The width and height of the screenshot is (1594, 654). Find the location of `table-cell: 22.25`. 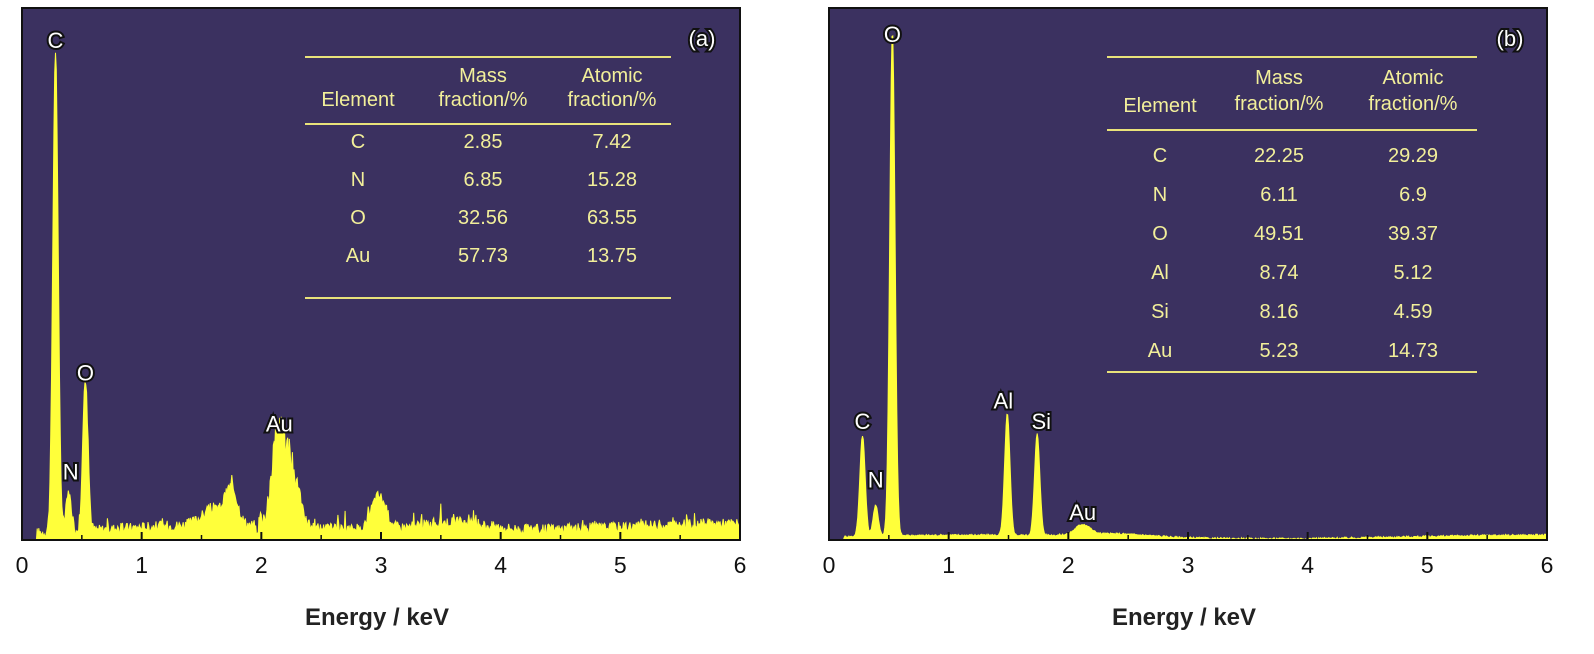

table-cell: 22.25 is located at coordinates (1279, 156).